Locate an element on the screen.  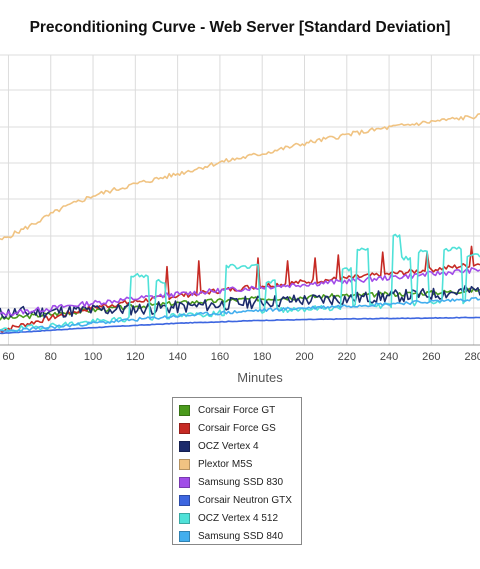
x-tick-label: 100 is located at coordinates (93, 357).